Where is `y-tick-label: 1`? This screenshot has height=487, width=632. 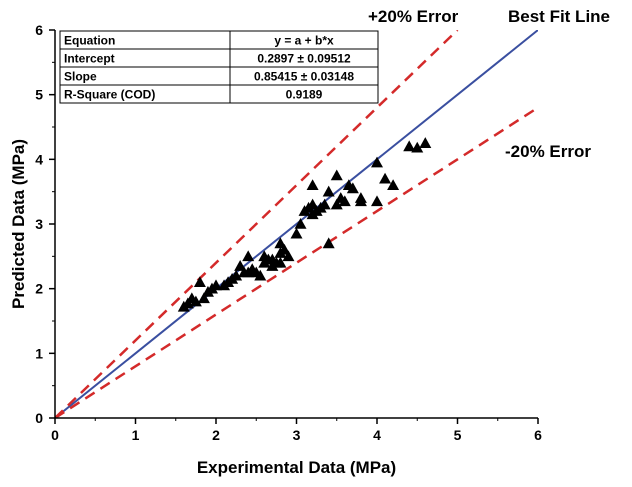
y-tick-label: 1 is located at coordinates (39, 353).